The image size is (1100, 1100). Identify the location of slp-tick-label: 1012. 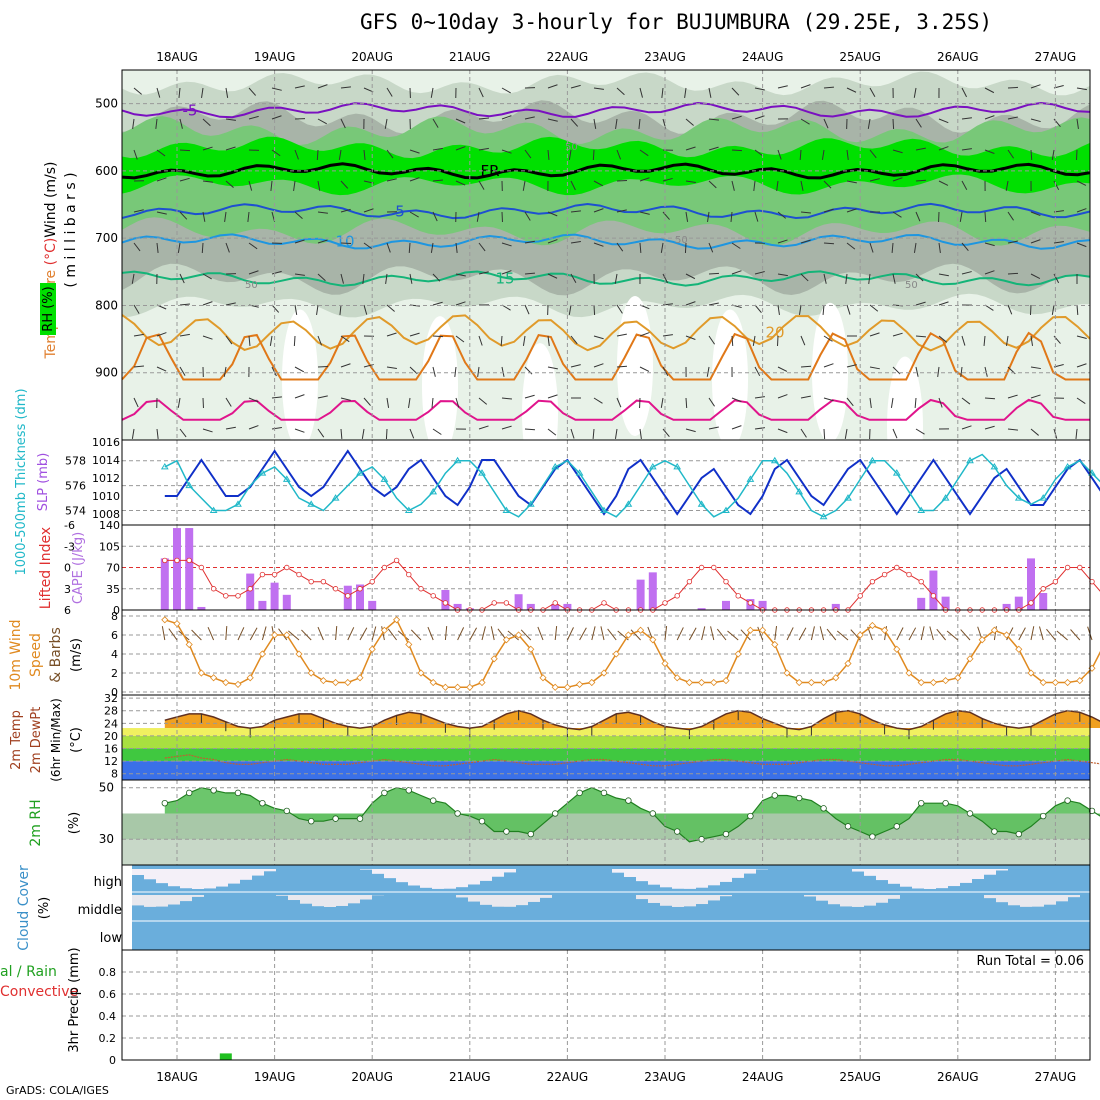
(106, 478).